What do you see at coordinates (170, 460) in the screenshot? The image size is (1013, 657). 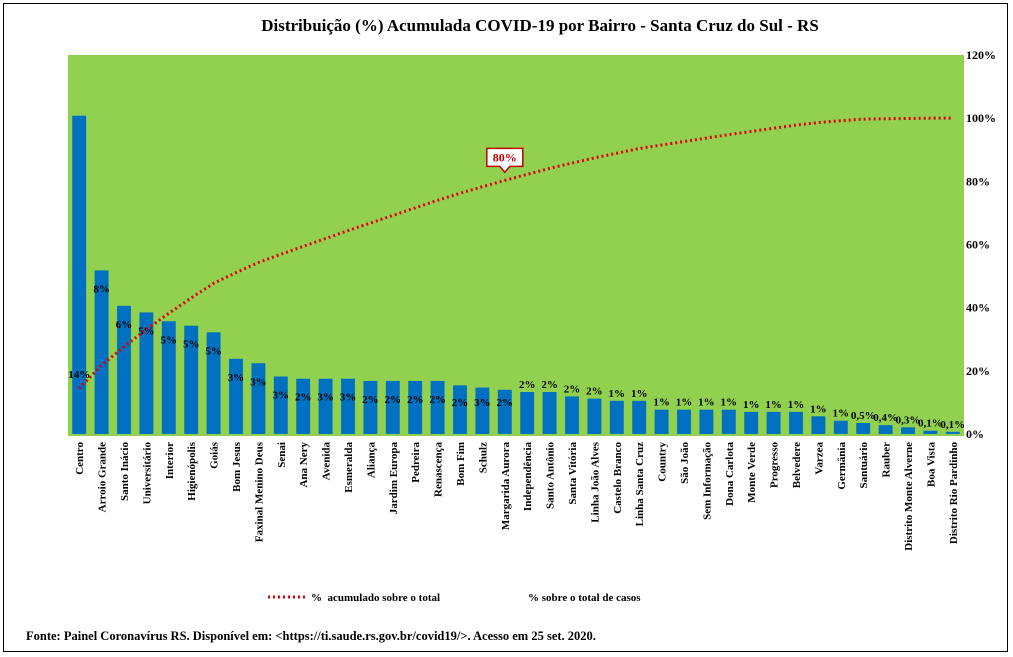 I see `category-label: Interior` at bounding box center [170, 460].